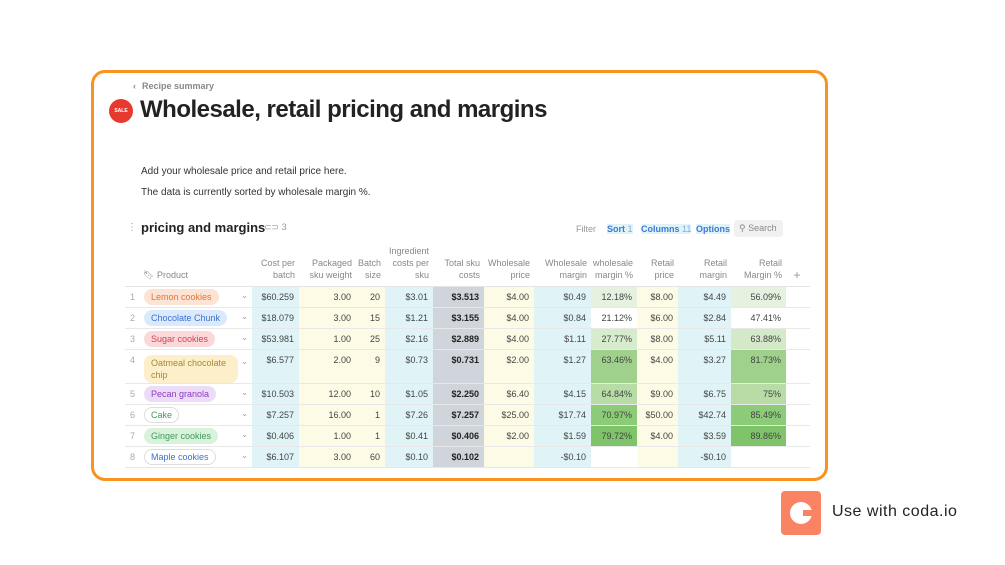 The width and height of the screenshot is (1005, 565). What do you see at coordinates (658, 318) in the screenshot?
I see `table-cell: $6.00` at bounding box center [658, 318].